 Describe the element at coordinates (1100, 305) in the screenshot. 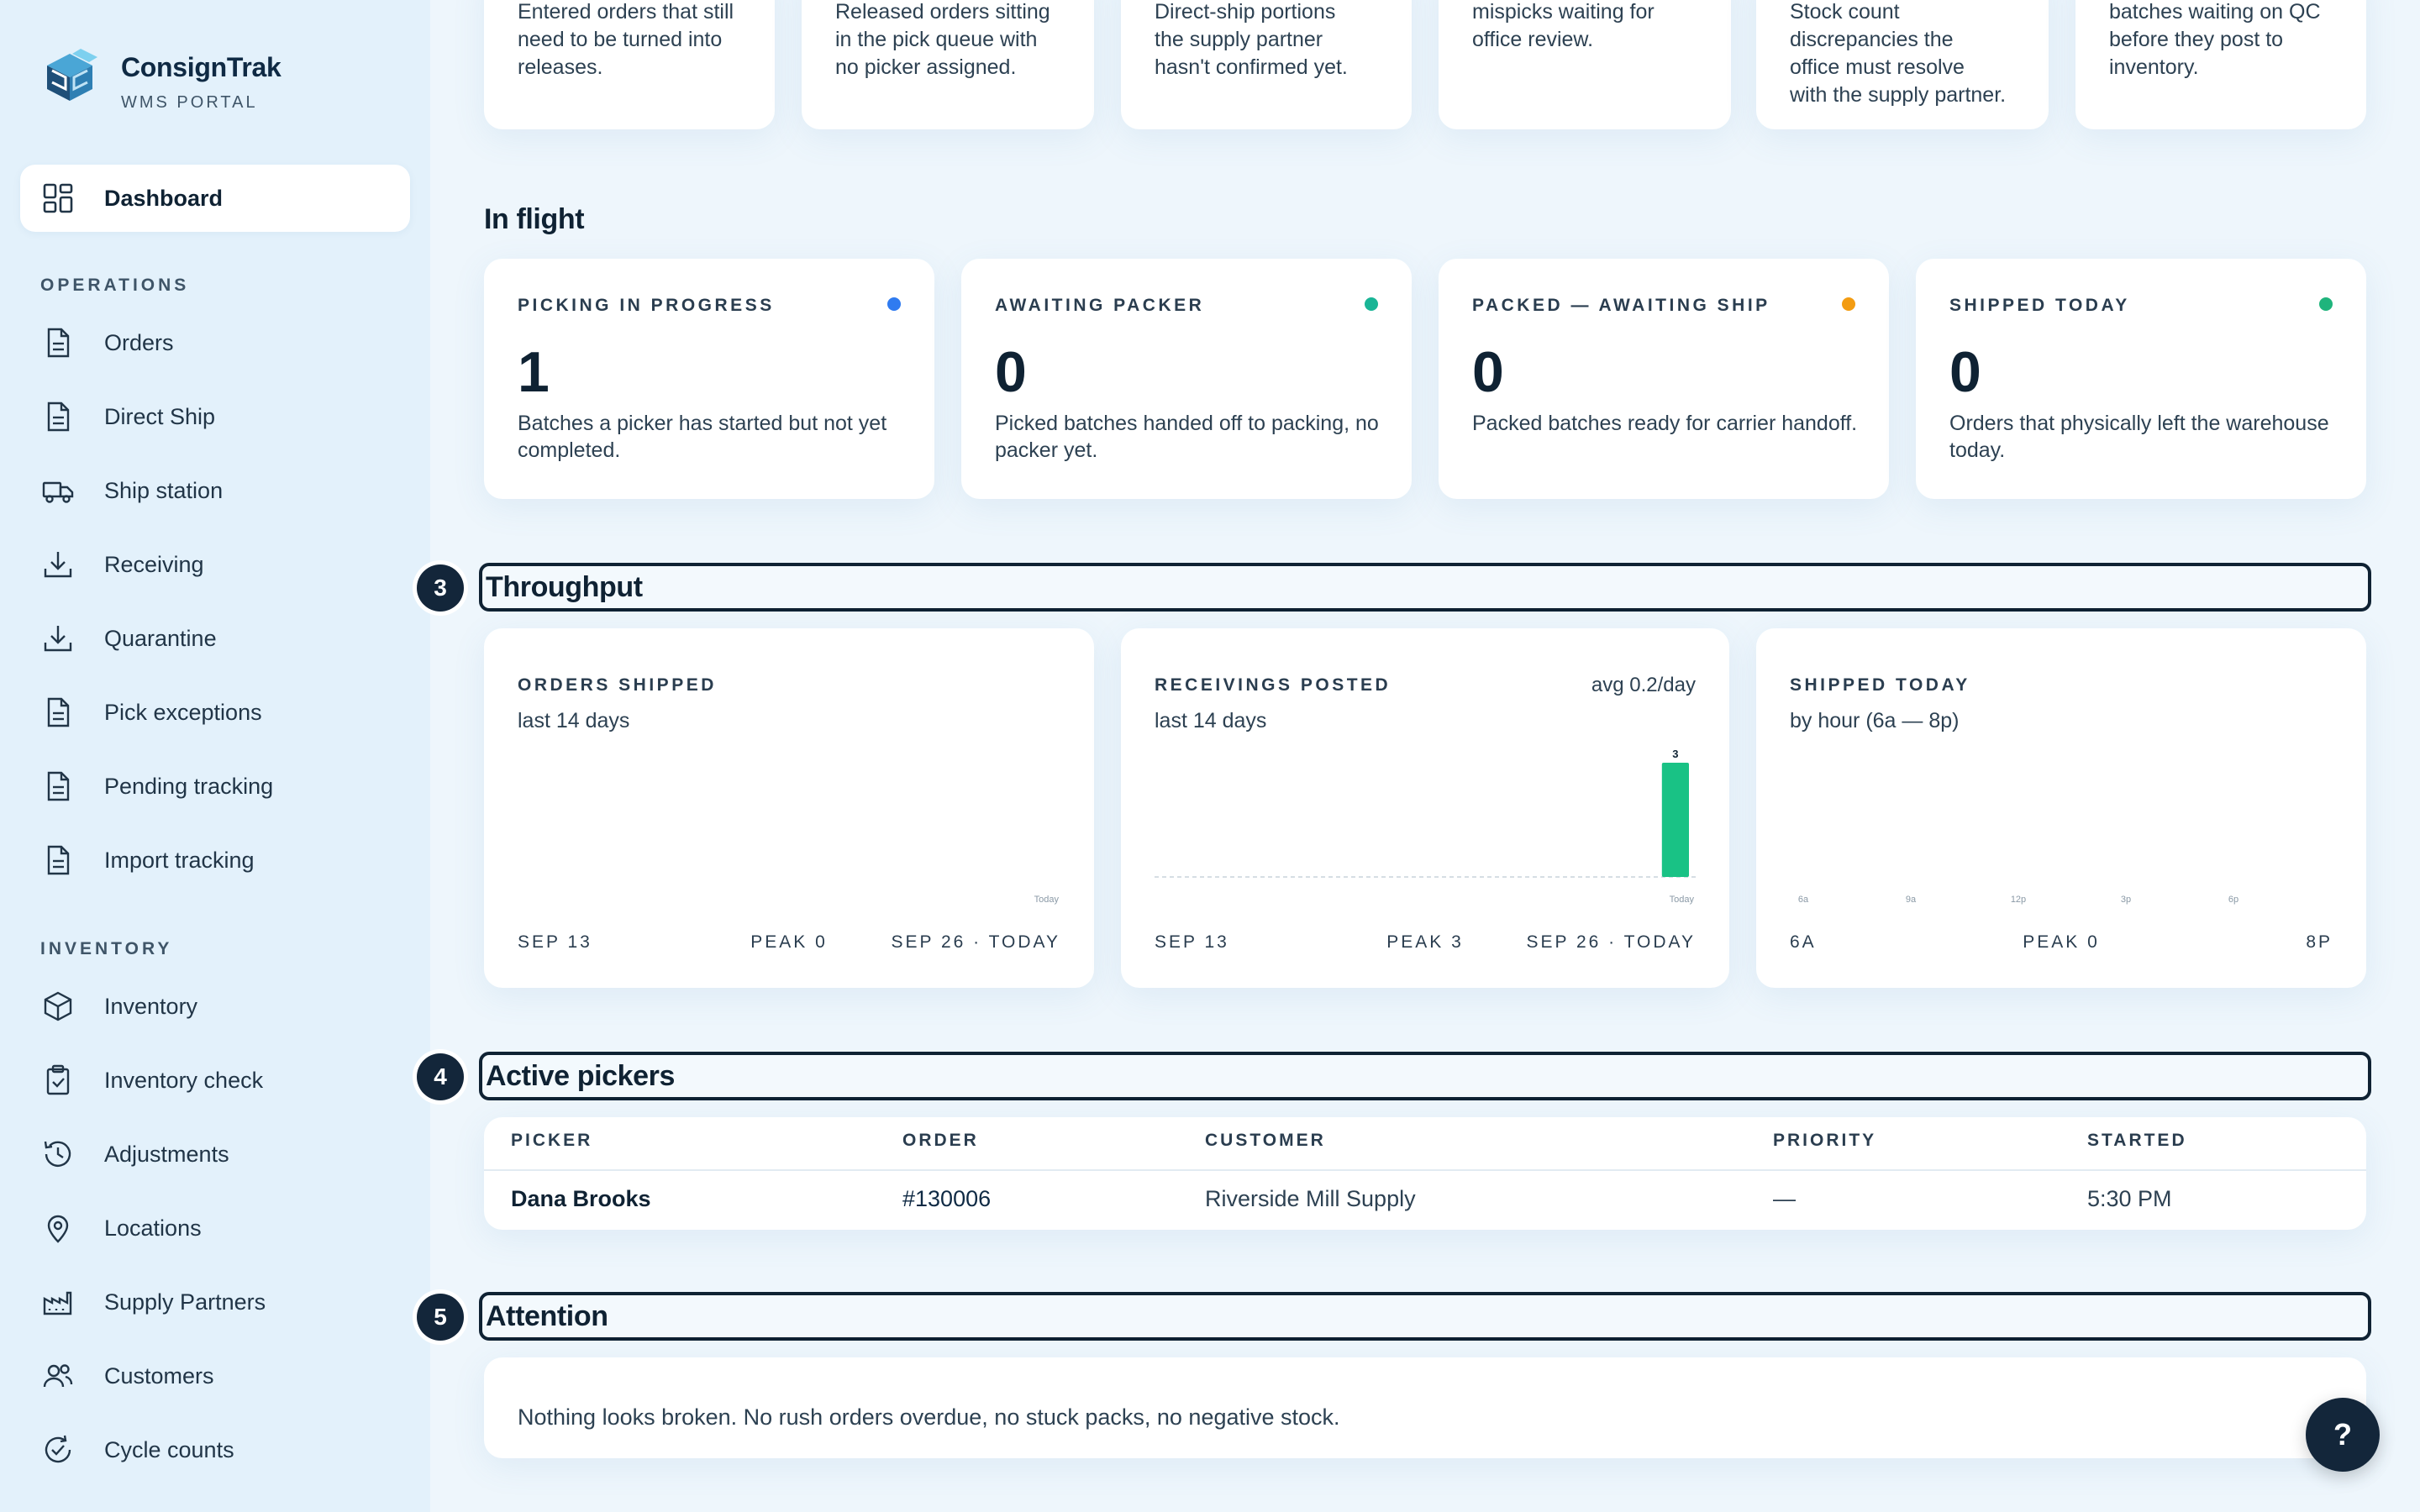

I see `kpi-label: AWAITING PACKER` at that location.